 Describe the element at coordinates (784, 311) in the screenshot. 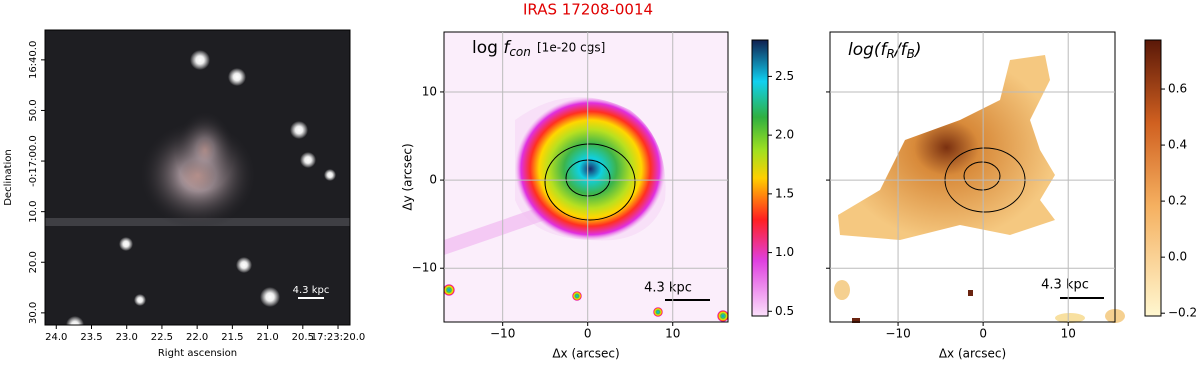

I see `colorbar-tick-label: 0.5` at that location.